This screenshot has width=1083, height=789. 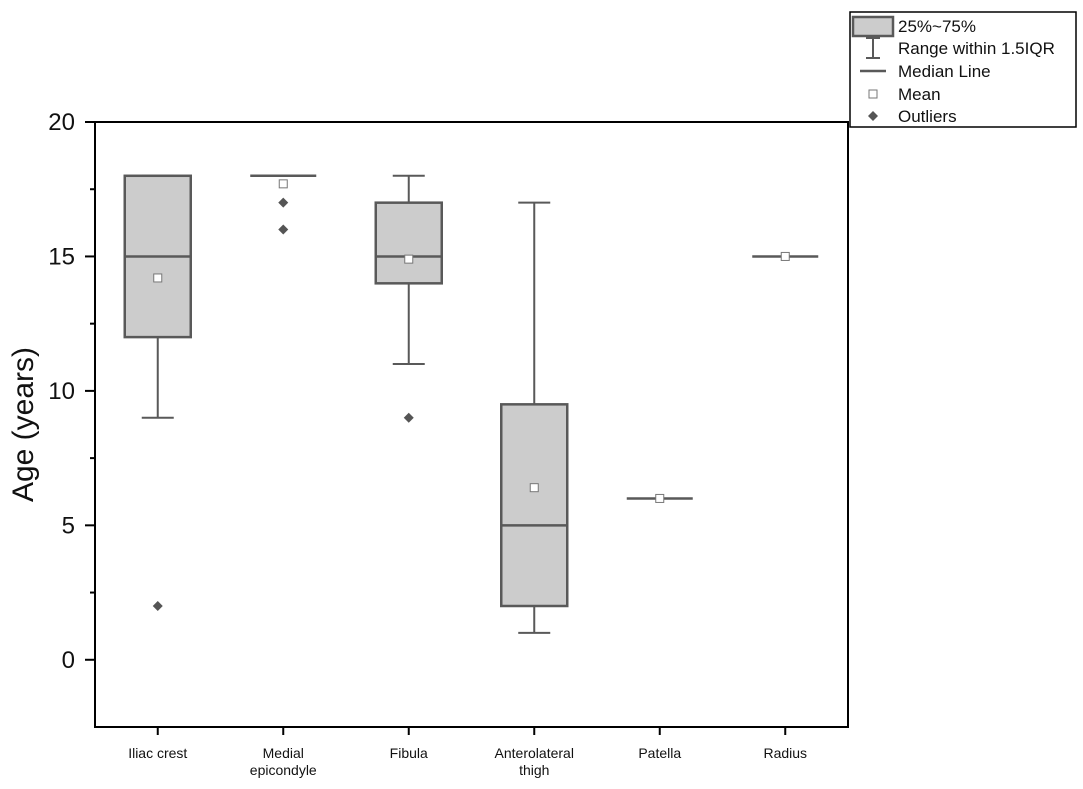 What do you see at coordinates (534, 770) in the screenshot?
I see `x-tick-label: thigh` at bounding box center [534, 770].